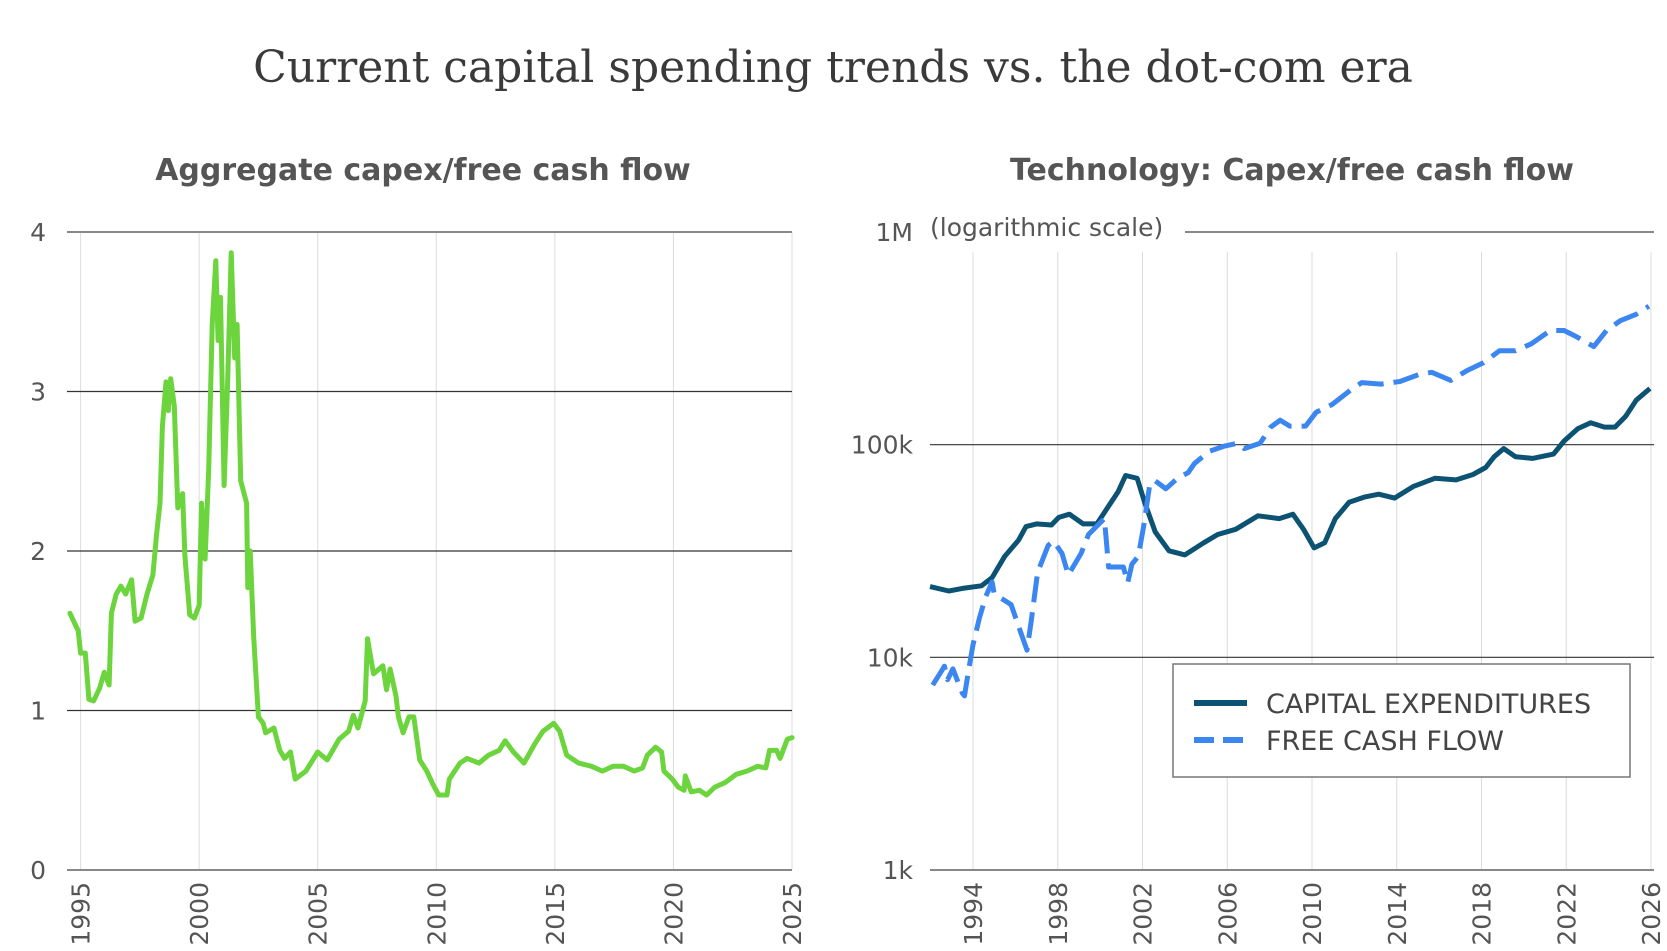  Describe the element at coordinates (1292, 170) in the screenshot. I see `right-chart-title: Technology: Capex/free cash flow` at that location.